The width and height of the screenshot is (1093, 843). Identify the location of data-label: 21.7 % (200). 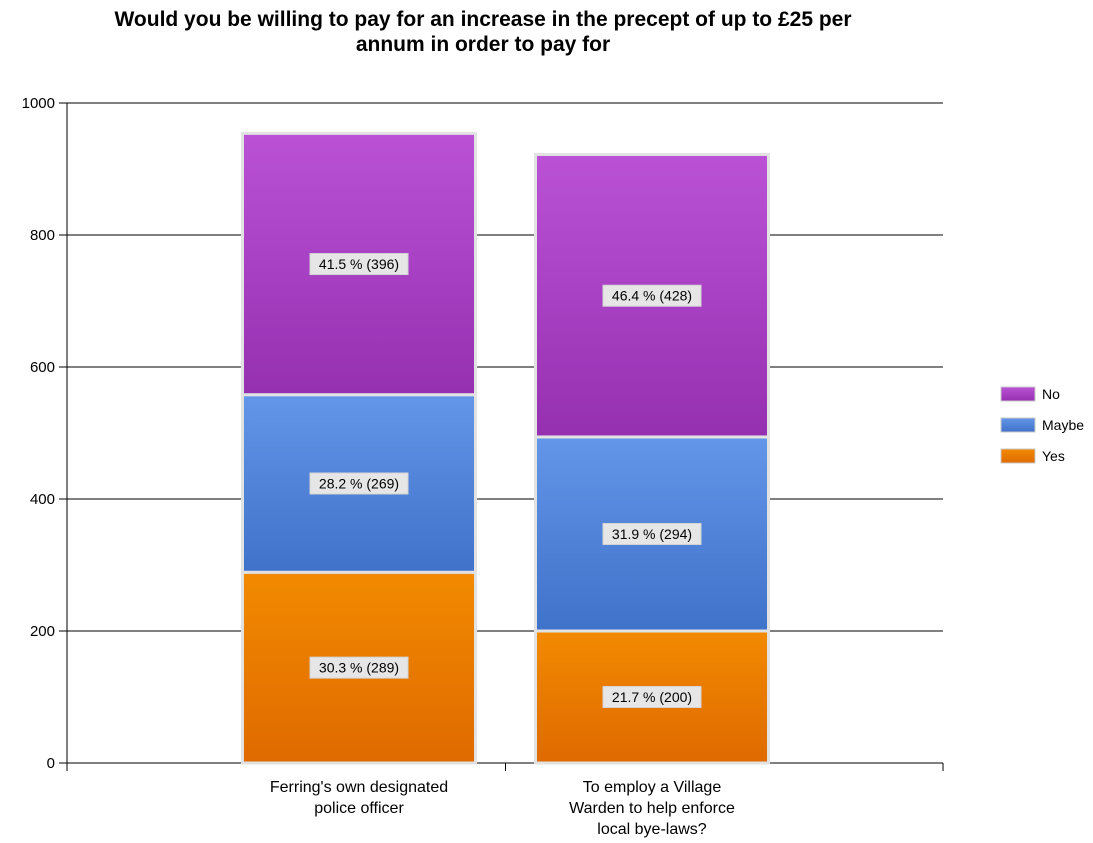
(652, 697).